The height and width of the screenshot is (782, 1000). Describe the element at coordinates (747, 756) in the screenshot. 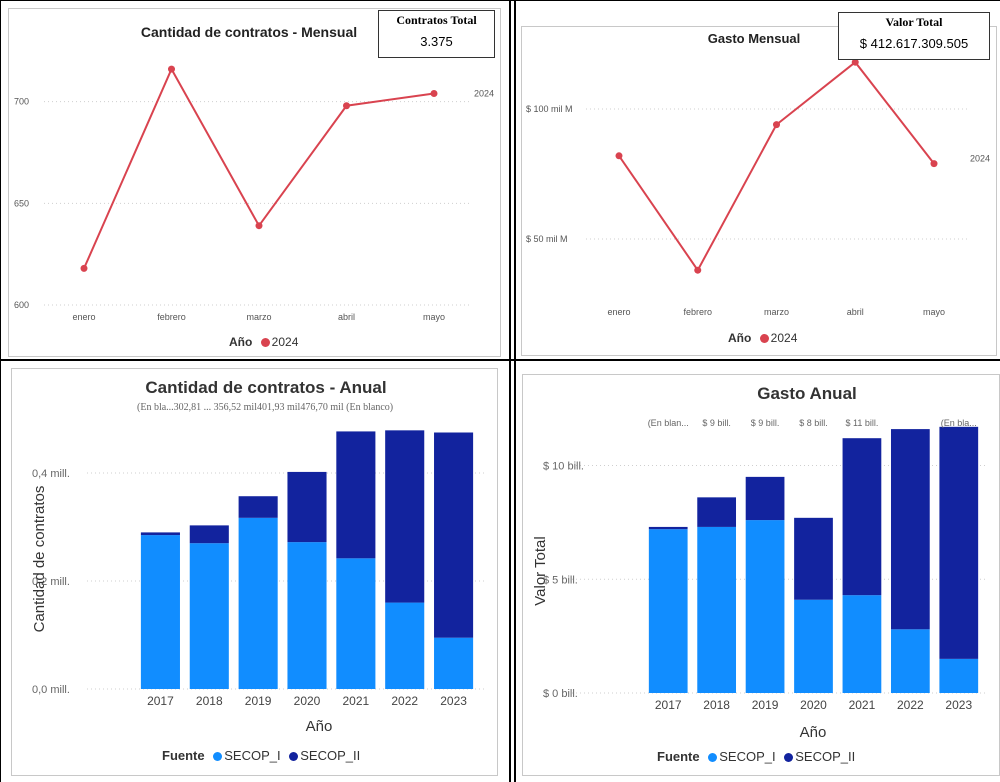

I see `legend-item-secop-i: SECOP_I` at that location.